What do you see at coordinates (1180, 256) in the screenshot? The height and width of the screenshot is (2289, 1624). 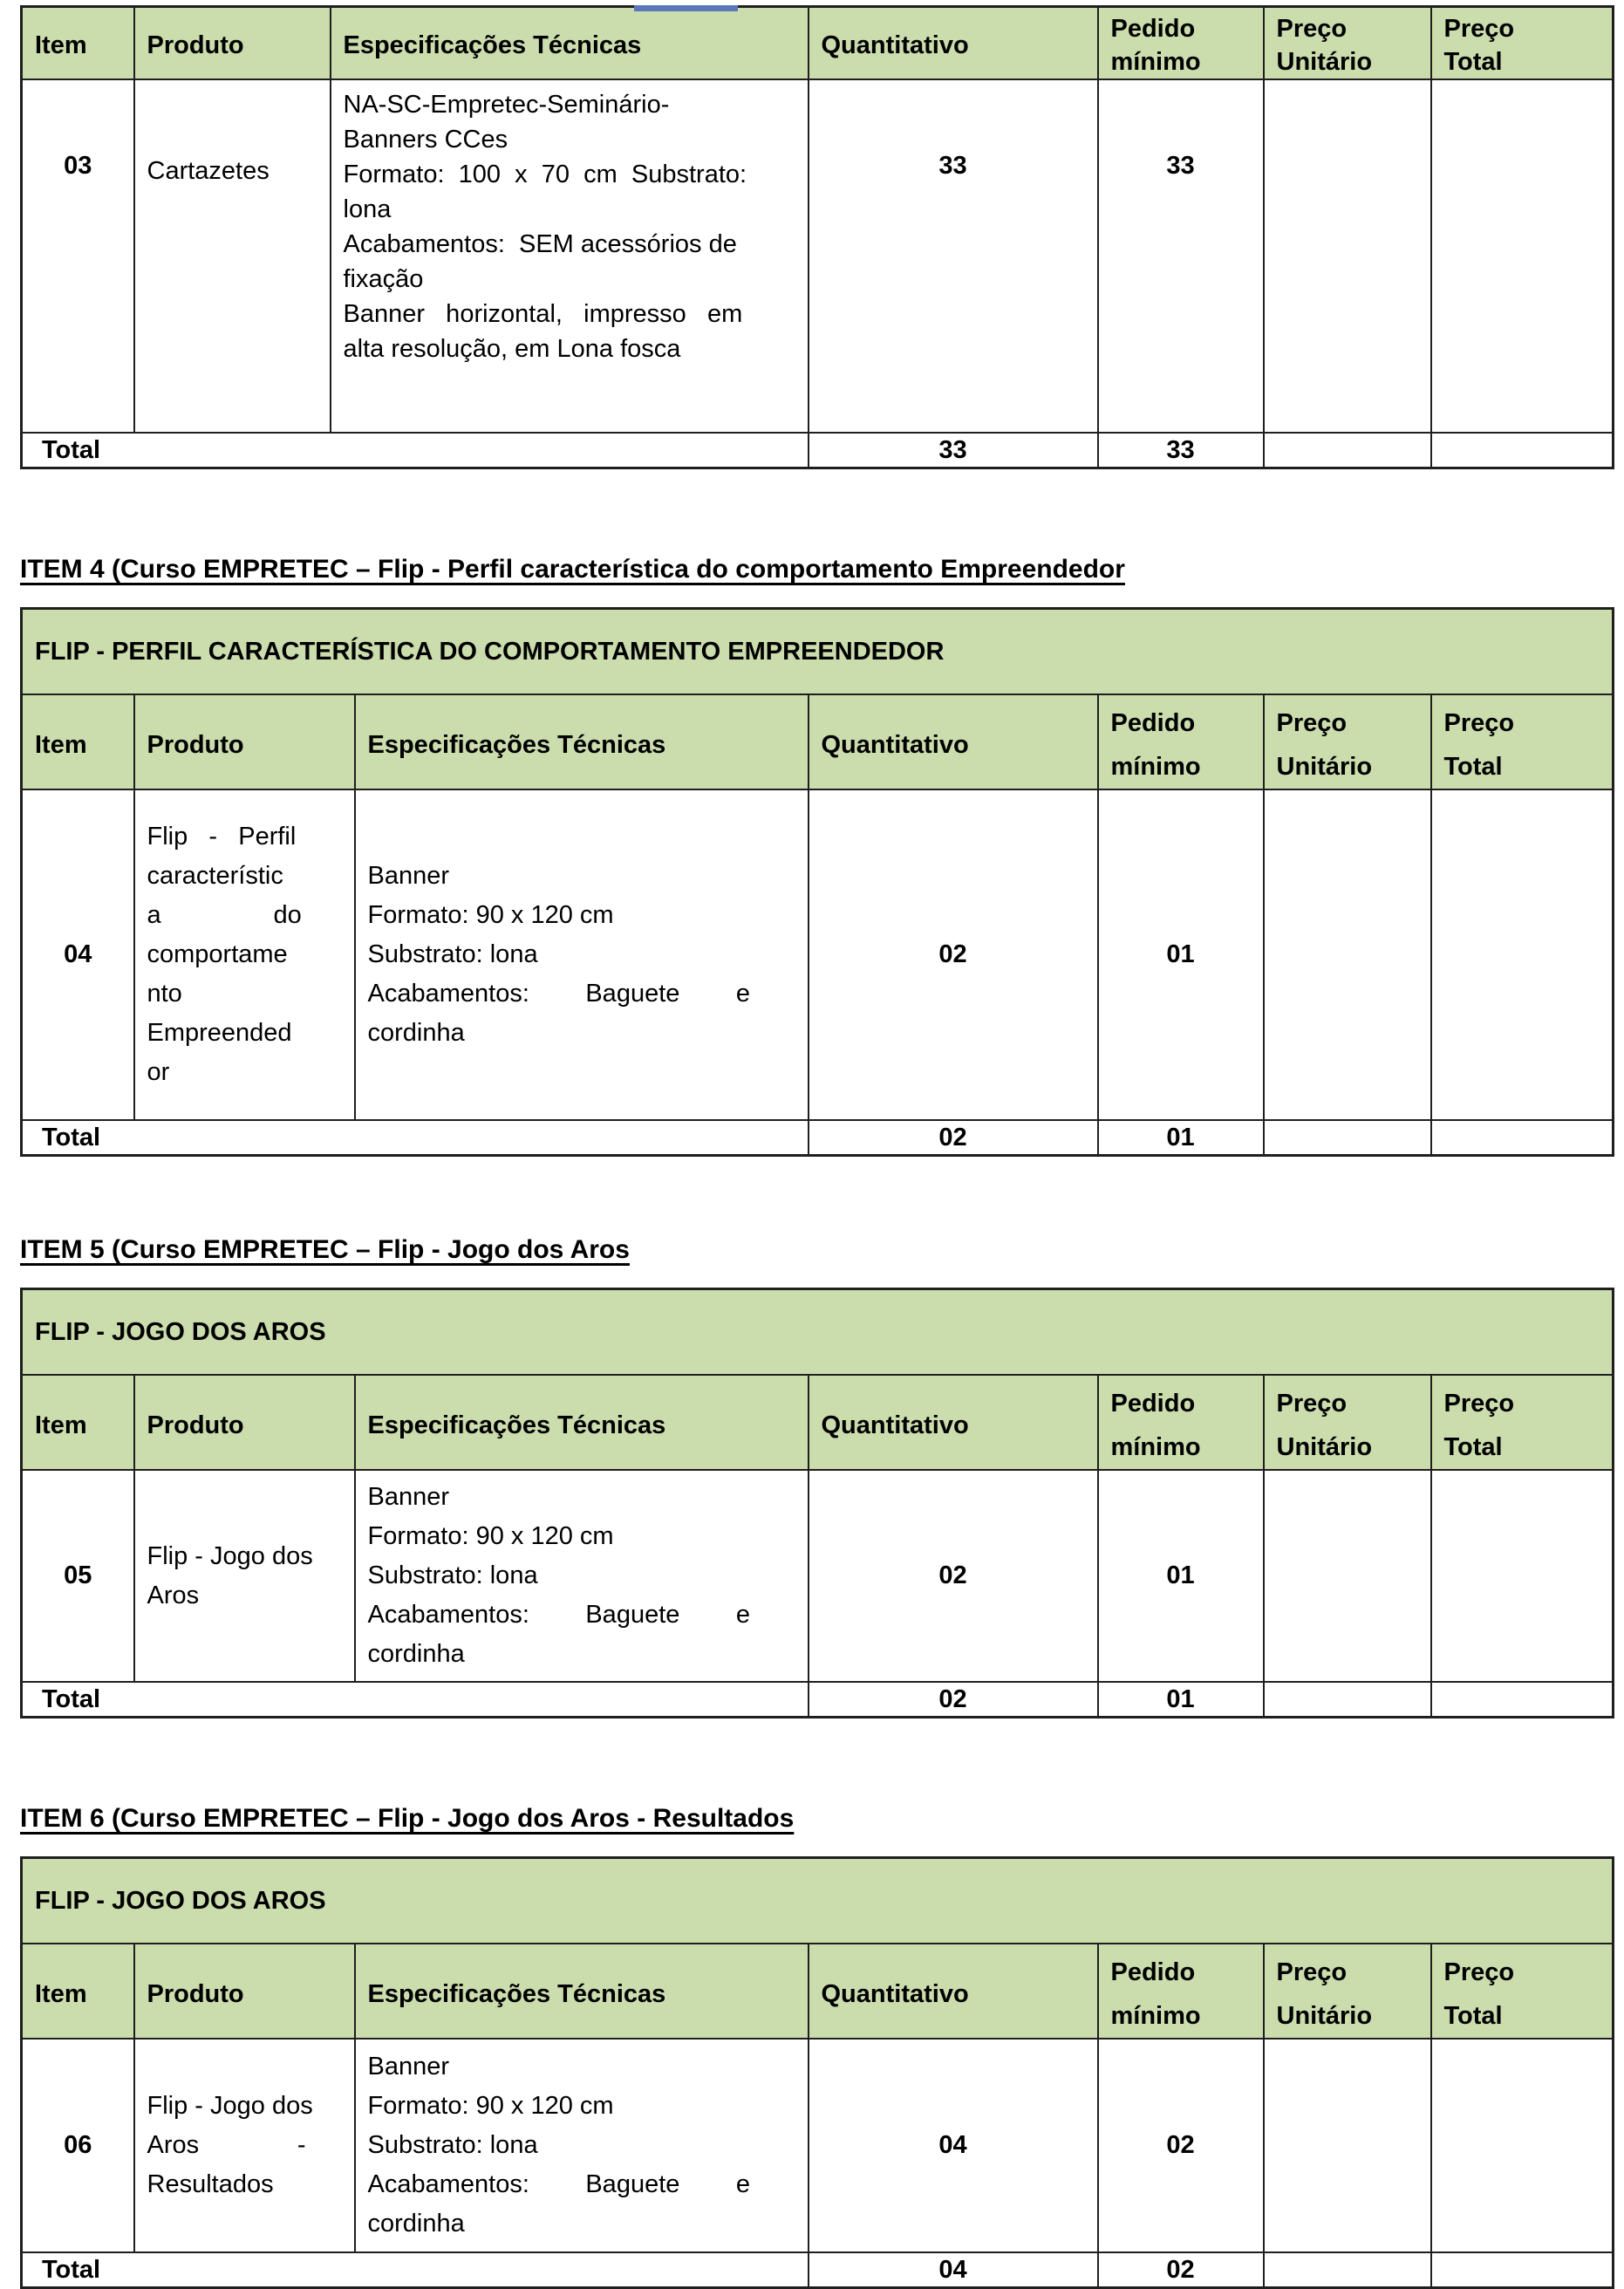 I see `pedido-minimo-cell: 33` at bounding box center [1180, 256].